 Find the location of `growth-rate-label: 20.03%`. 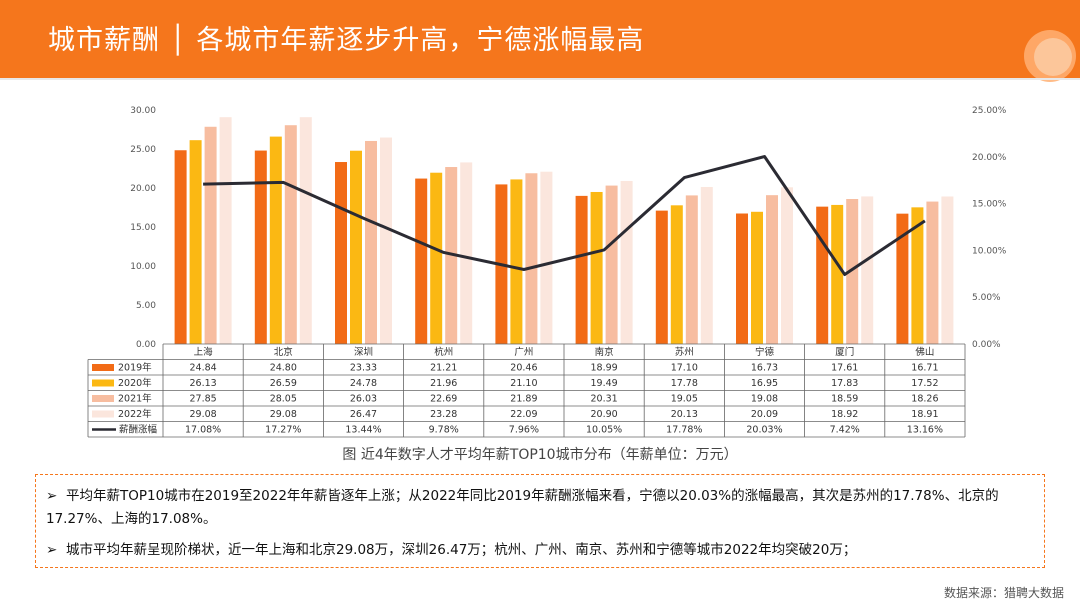

growth-rate-label: 20.03% is located at coordinates (764, 430).